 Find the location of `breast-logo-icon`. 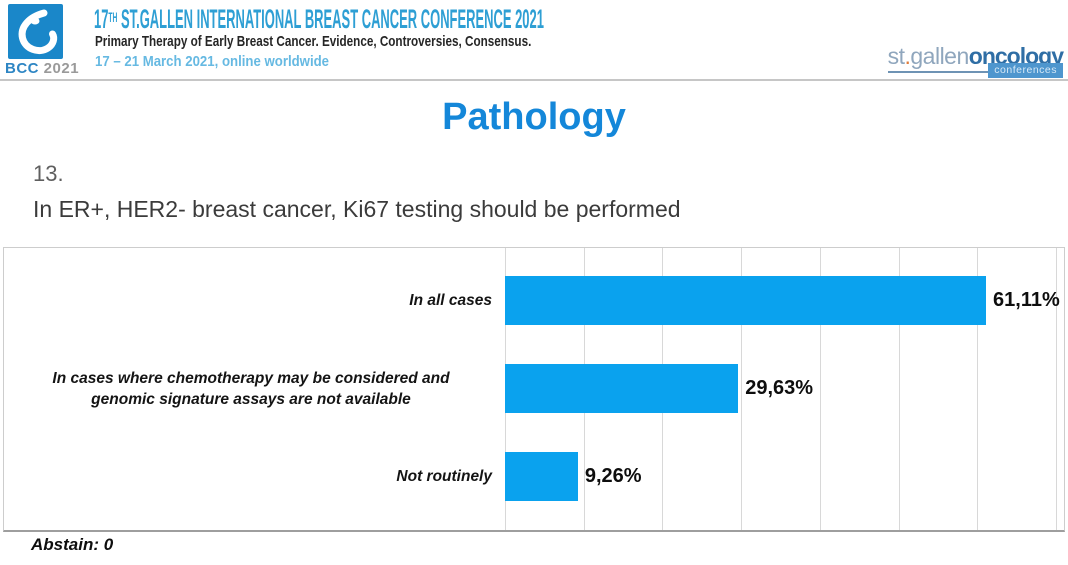

breast-logo-icon is located at coordinates (38, 32).